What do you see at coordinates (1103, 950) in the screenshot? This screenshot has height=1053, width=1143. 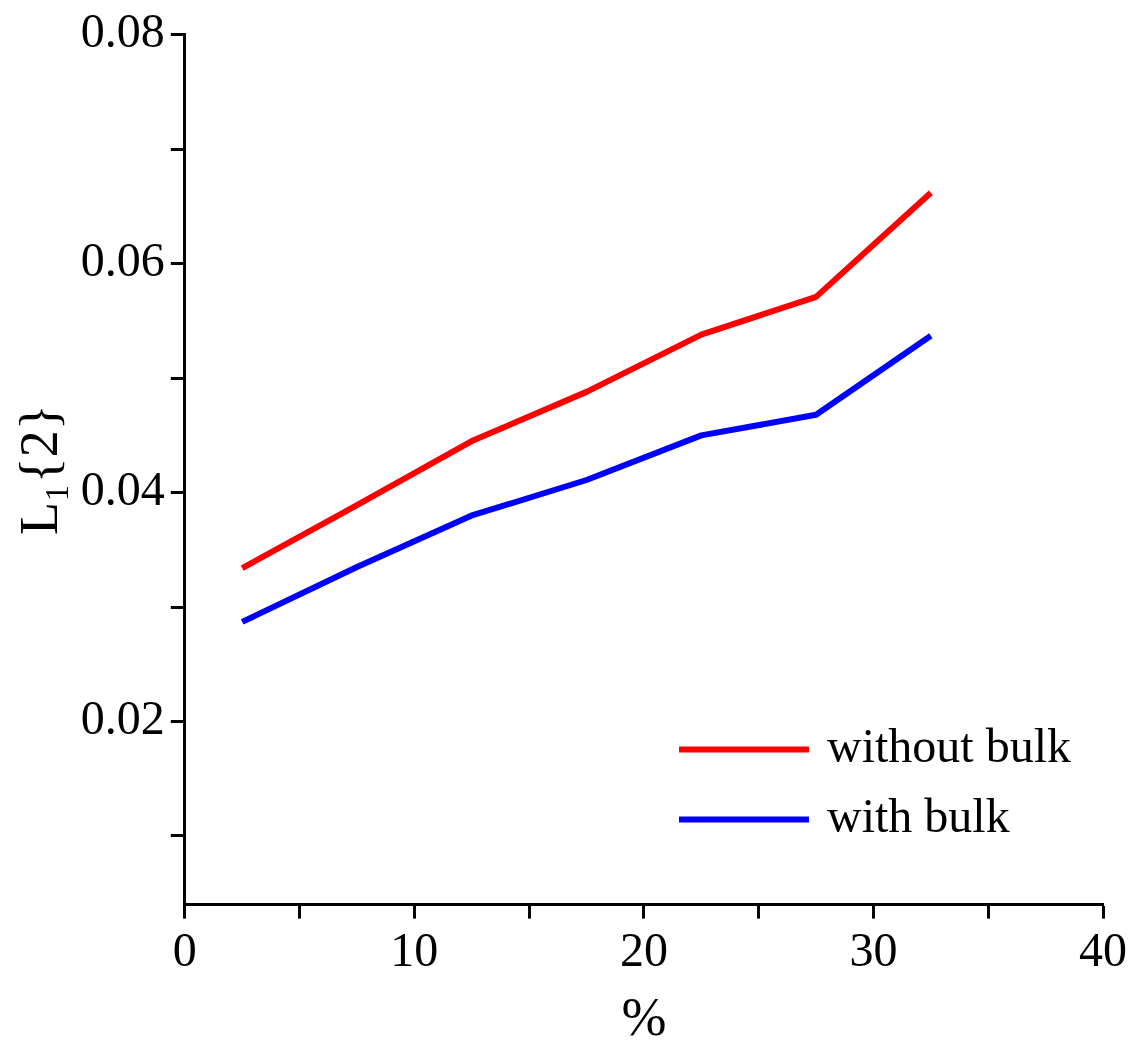 I see `x-tick-label: 40` at bounding box center [1103, 950].